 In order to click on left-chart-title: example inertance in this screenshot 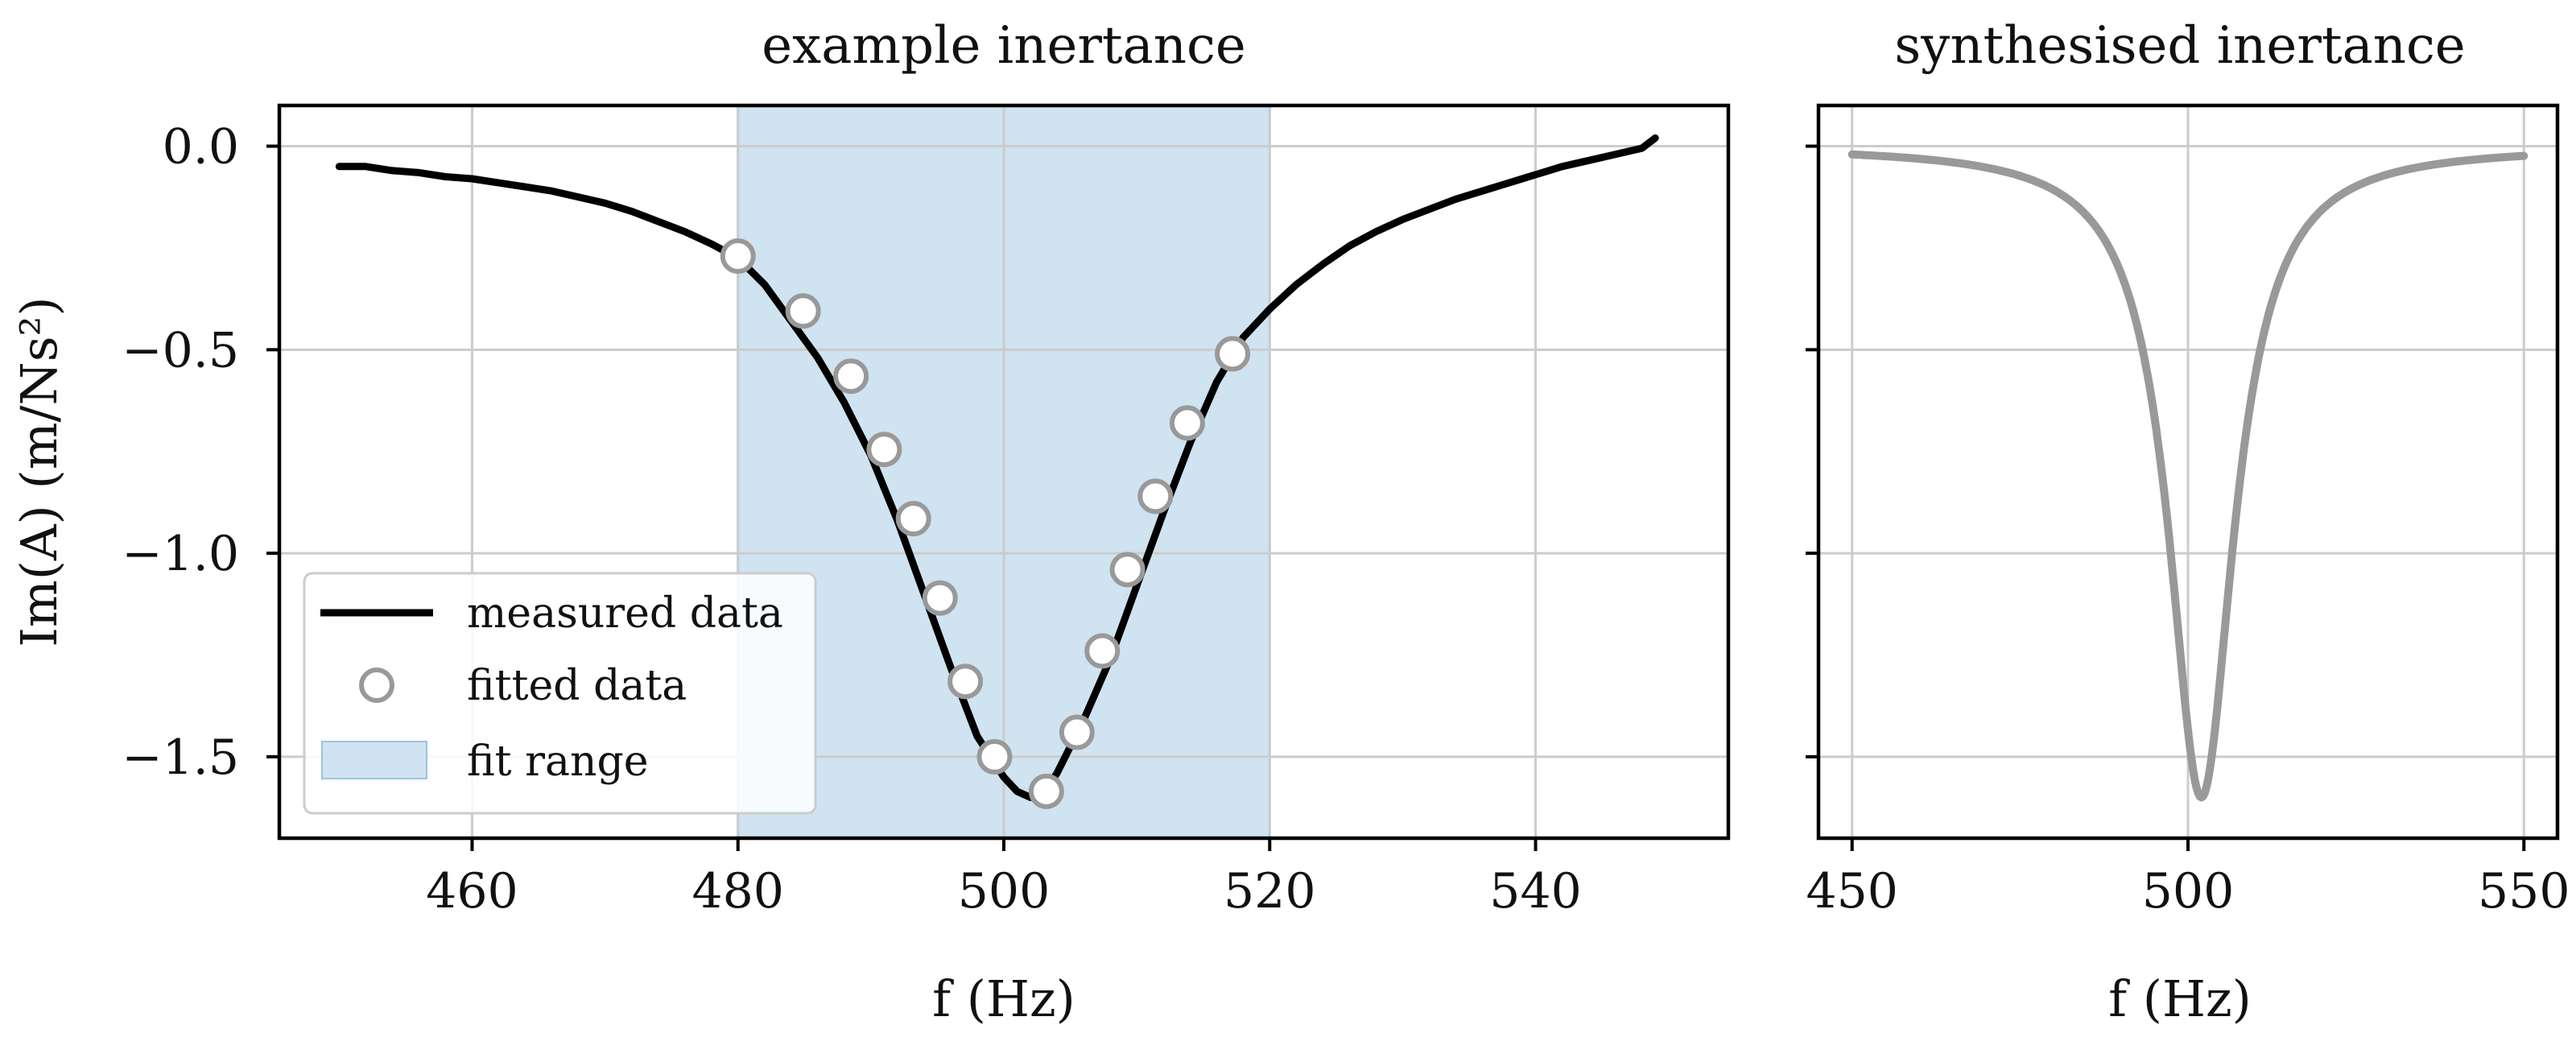, I will do `click(1003, 46)`.